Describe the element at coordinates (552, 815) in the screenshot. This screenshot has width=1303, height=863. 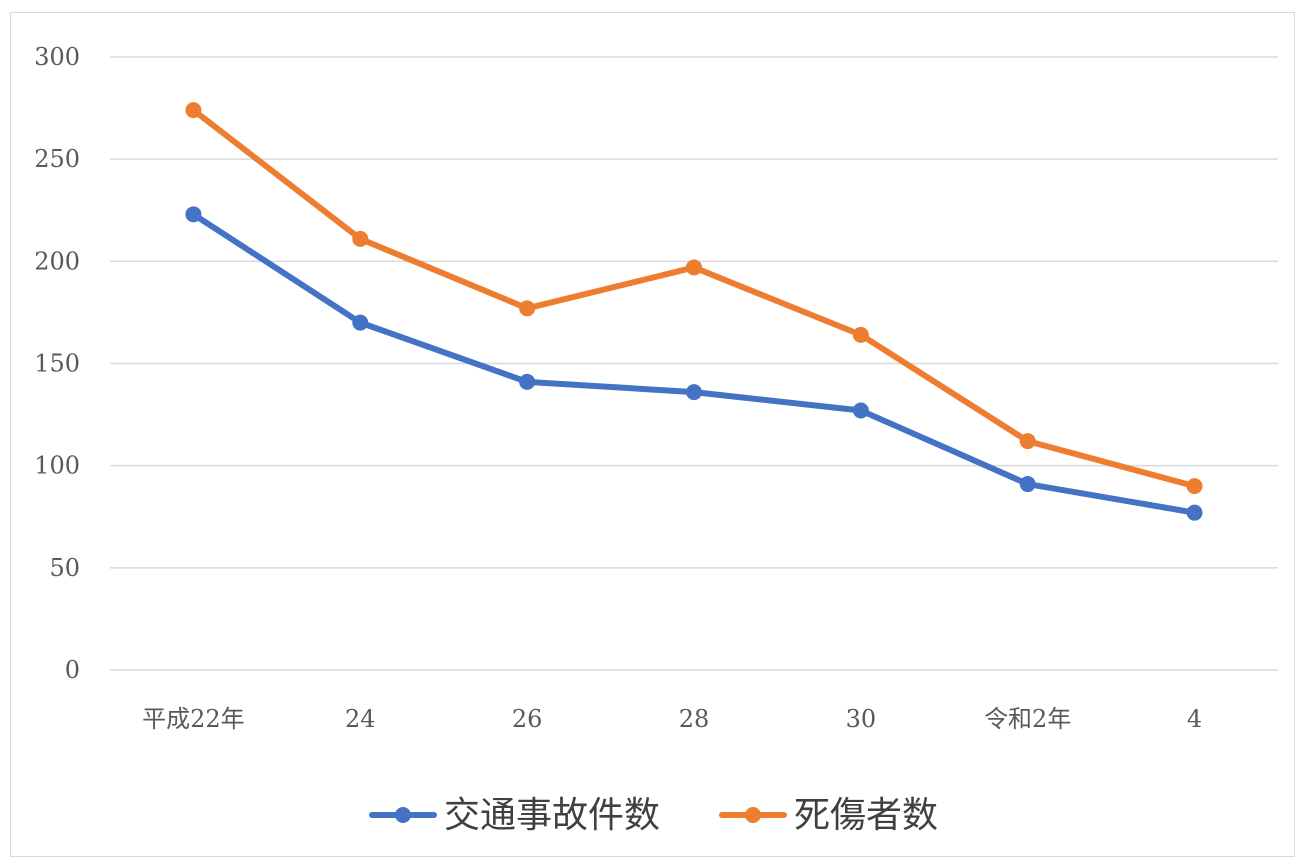
I see `legend-label: 交通事故件数` at that location.